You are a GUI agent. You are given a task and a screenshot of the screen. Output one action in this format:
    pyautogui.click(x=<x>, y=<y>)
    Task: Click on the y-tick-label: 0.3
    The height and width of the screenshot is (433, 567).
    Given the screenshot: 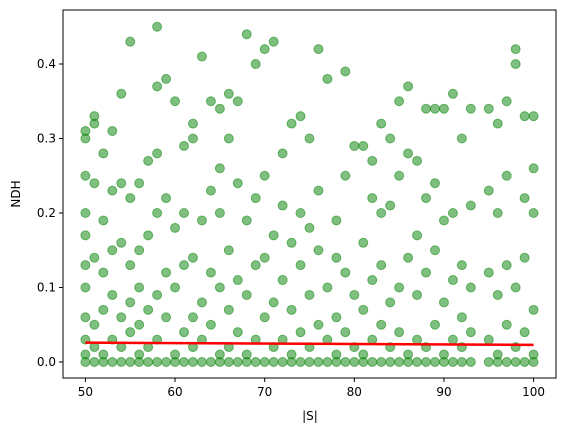 What is the action you would take?
    pyautogui.click(x=46, y=139)
    